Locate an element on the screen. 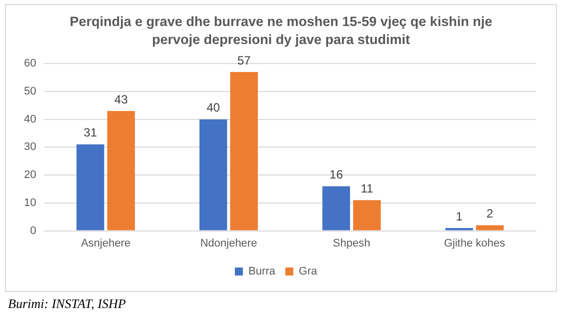 This screenshot has height=332, width=569. y-tick-label: 10 is located at coordinates (30, 202).